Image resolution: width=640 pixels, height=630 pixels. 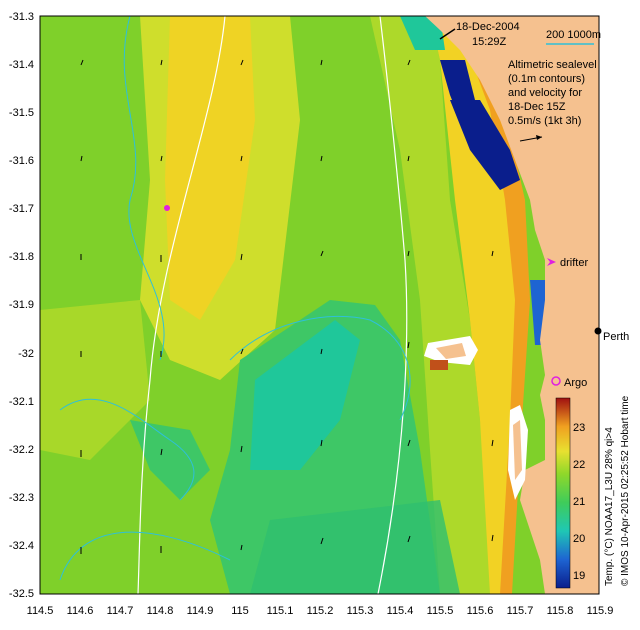 I want to click on x-tick-label: 115.6, so click(x=480, y=611).